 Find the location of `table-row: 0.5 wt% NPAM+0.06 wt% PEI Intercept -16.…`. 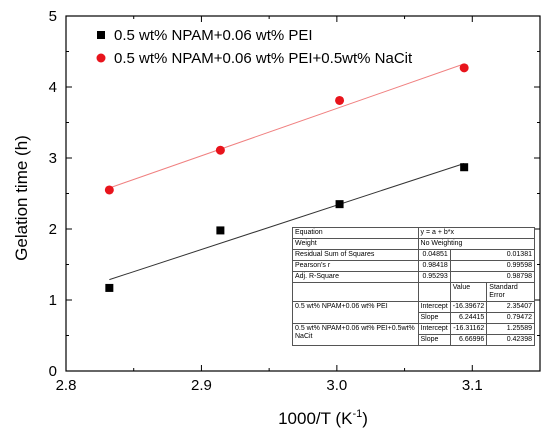

table-row: 0.5 wt% NPAM+0.06 wt% PEI Intercept -16.… is located at coordinates (413, 312).